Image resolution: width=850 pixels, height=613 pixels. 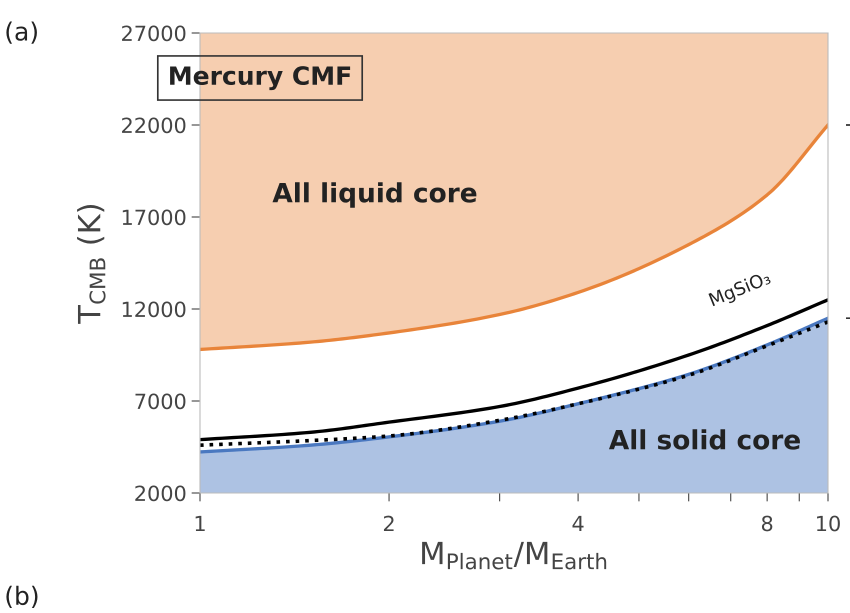 I want to click on y-tick-label: 17000, so click(x=154, y=217).